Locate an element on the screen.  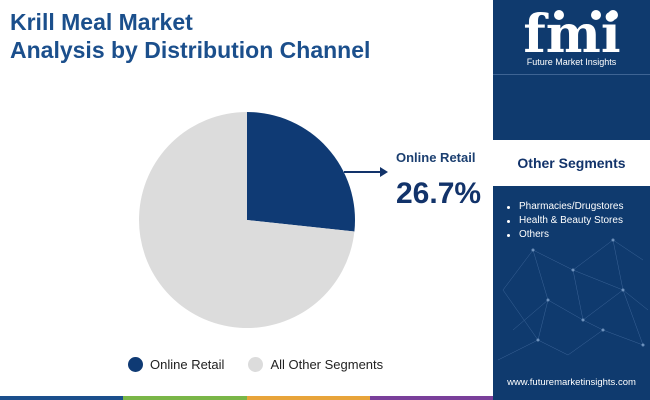
legend-label-all-other-segments: All Other Segments is located at coordinates (327, 364).